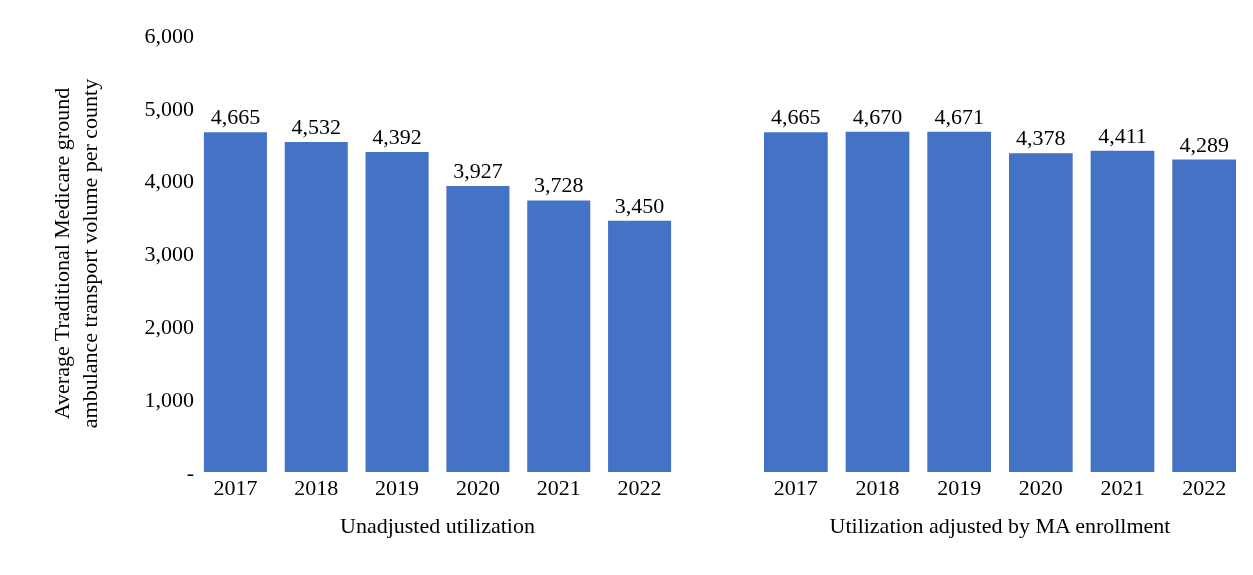 The height and width of the screenshot is (575, 1253). What do you see at coordinates (169, 181) in the screenshot?
I see `y-tick-label: 4,000` at bounding box center [169, 181].